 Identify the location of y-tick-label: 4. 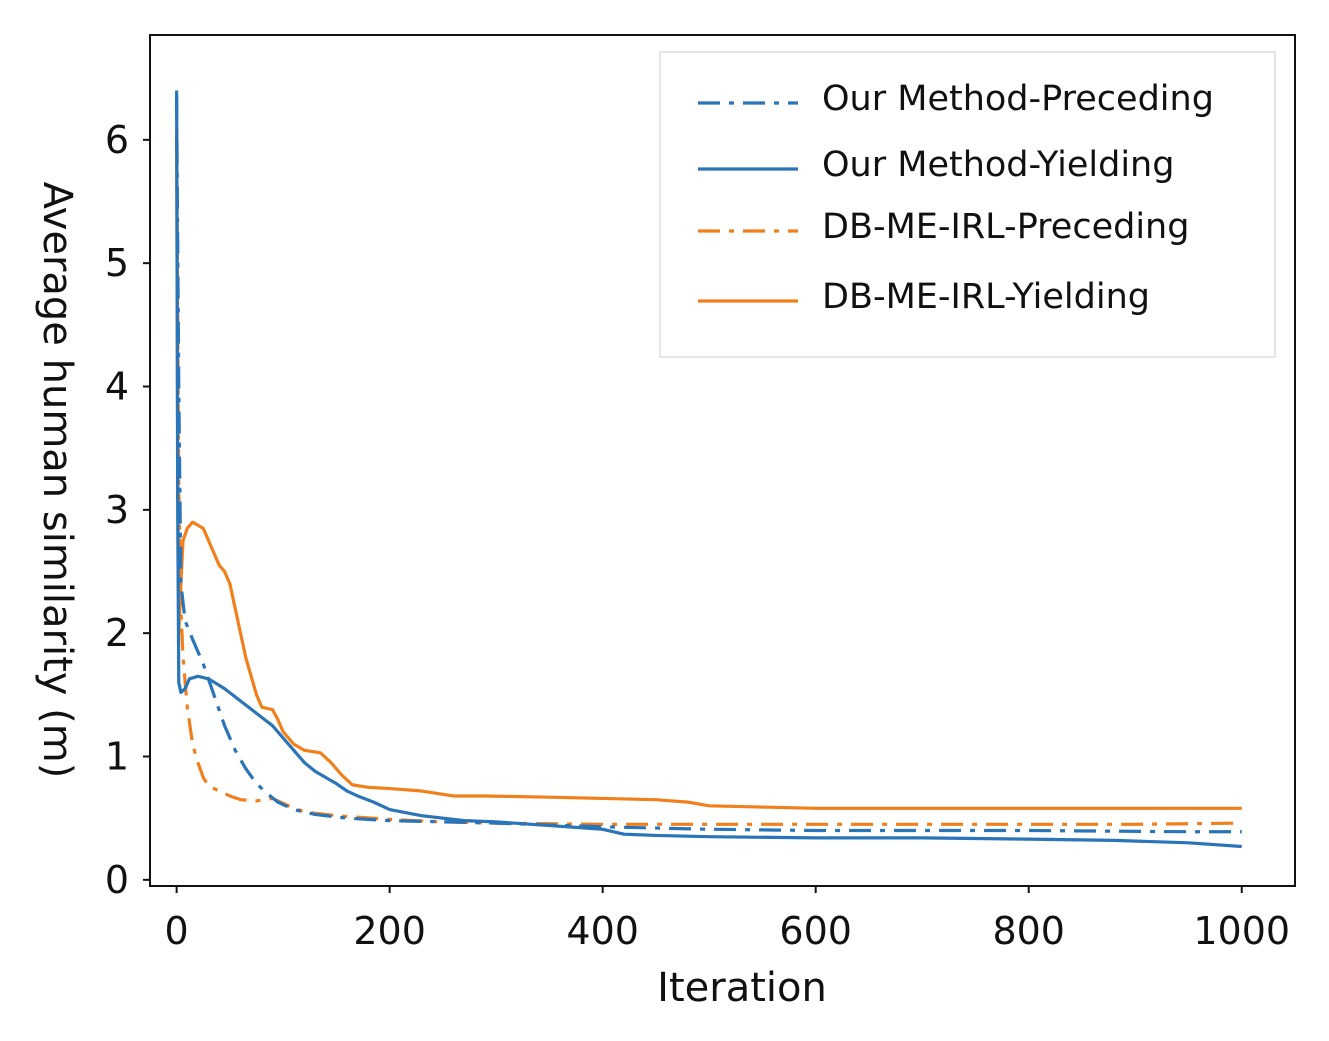
(117, 387).